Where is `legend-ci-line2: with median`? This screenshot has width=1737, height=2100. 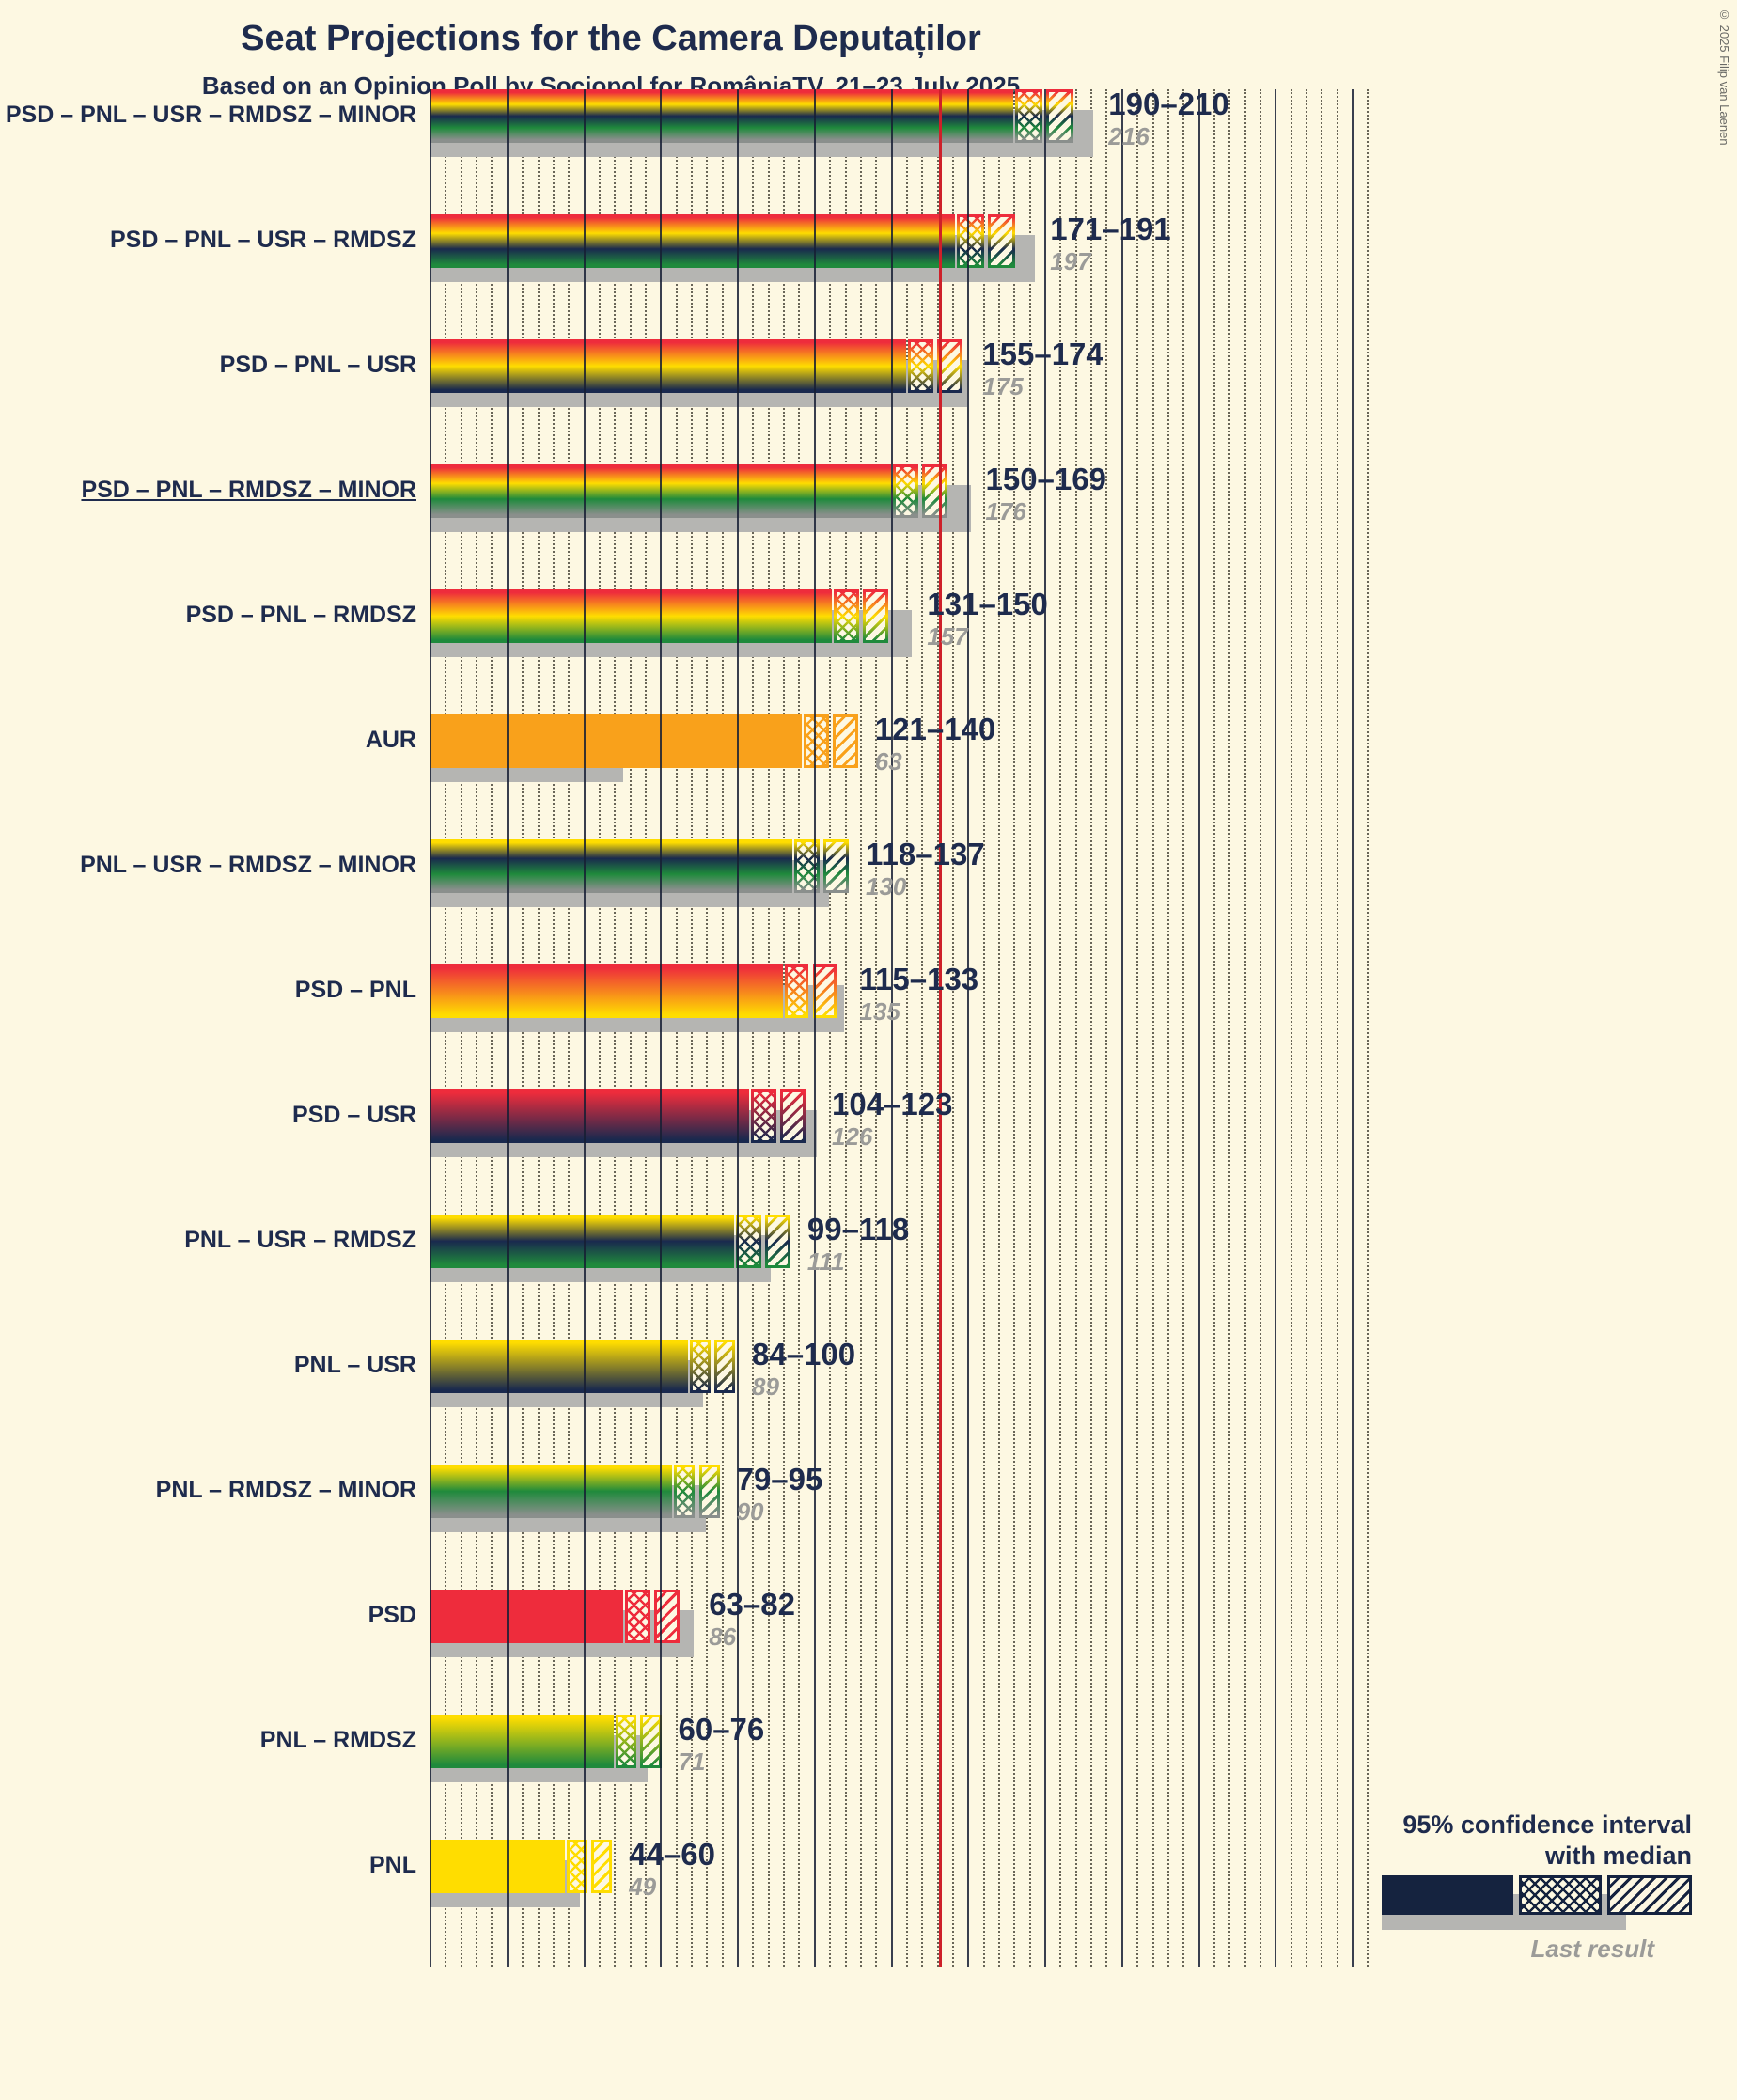
legend-ci-line2: with median is located at coordinates (1618, 1855).